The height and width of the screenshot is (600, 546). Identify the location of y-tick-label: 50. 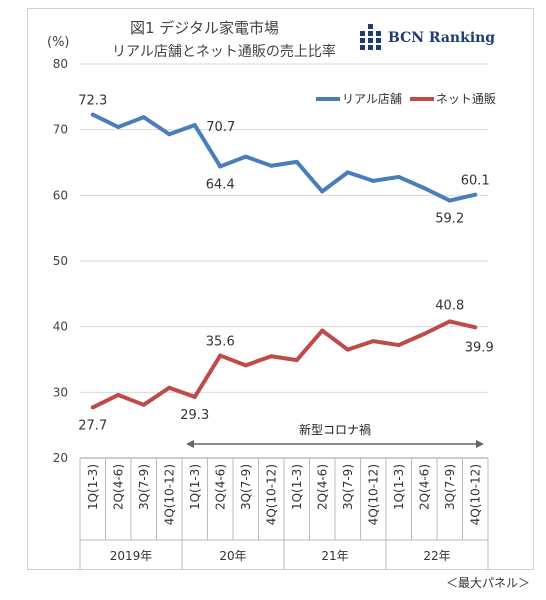
(60, 261).